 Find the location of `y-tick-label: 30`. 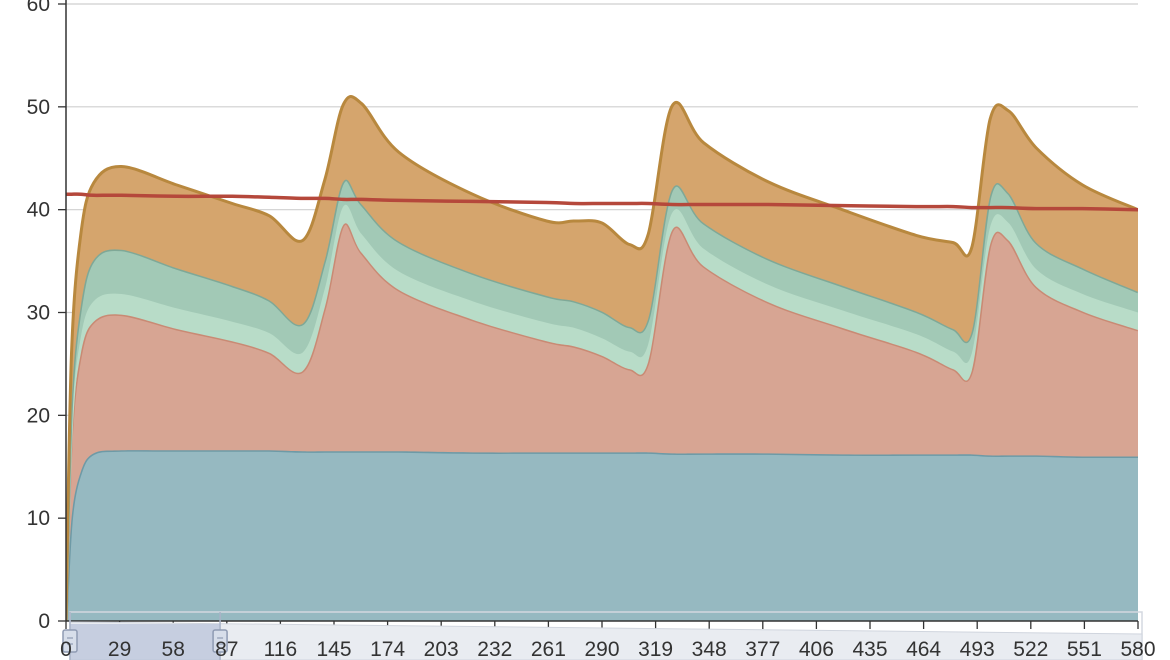

y-tick-label: 30 is located at coordinates (38, 313).